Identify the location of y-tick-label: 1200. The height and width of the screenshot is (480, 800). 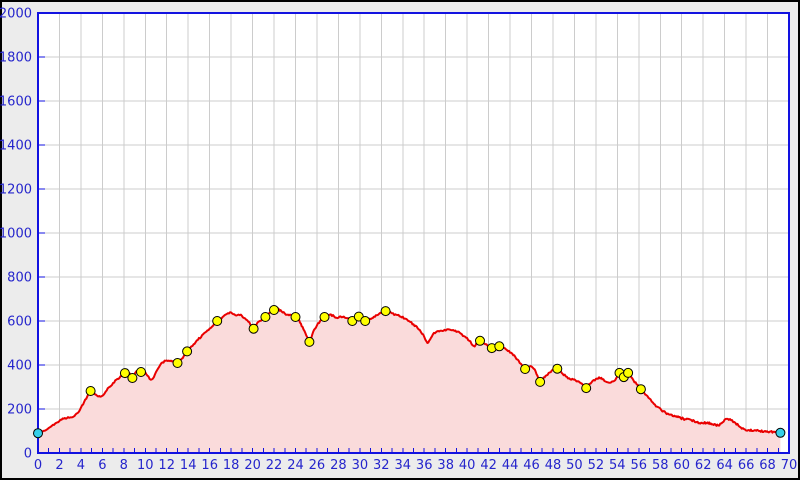
(16, 190).